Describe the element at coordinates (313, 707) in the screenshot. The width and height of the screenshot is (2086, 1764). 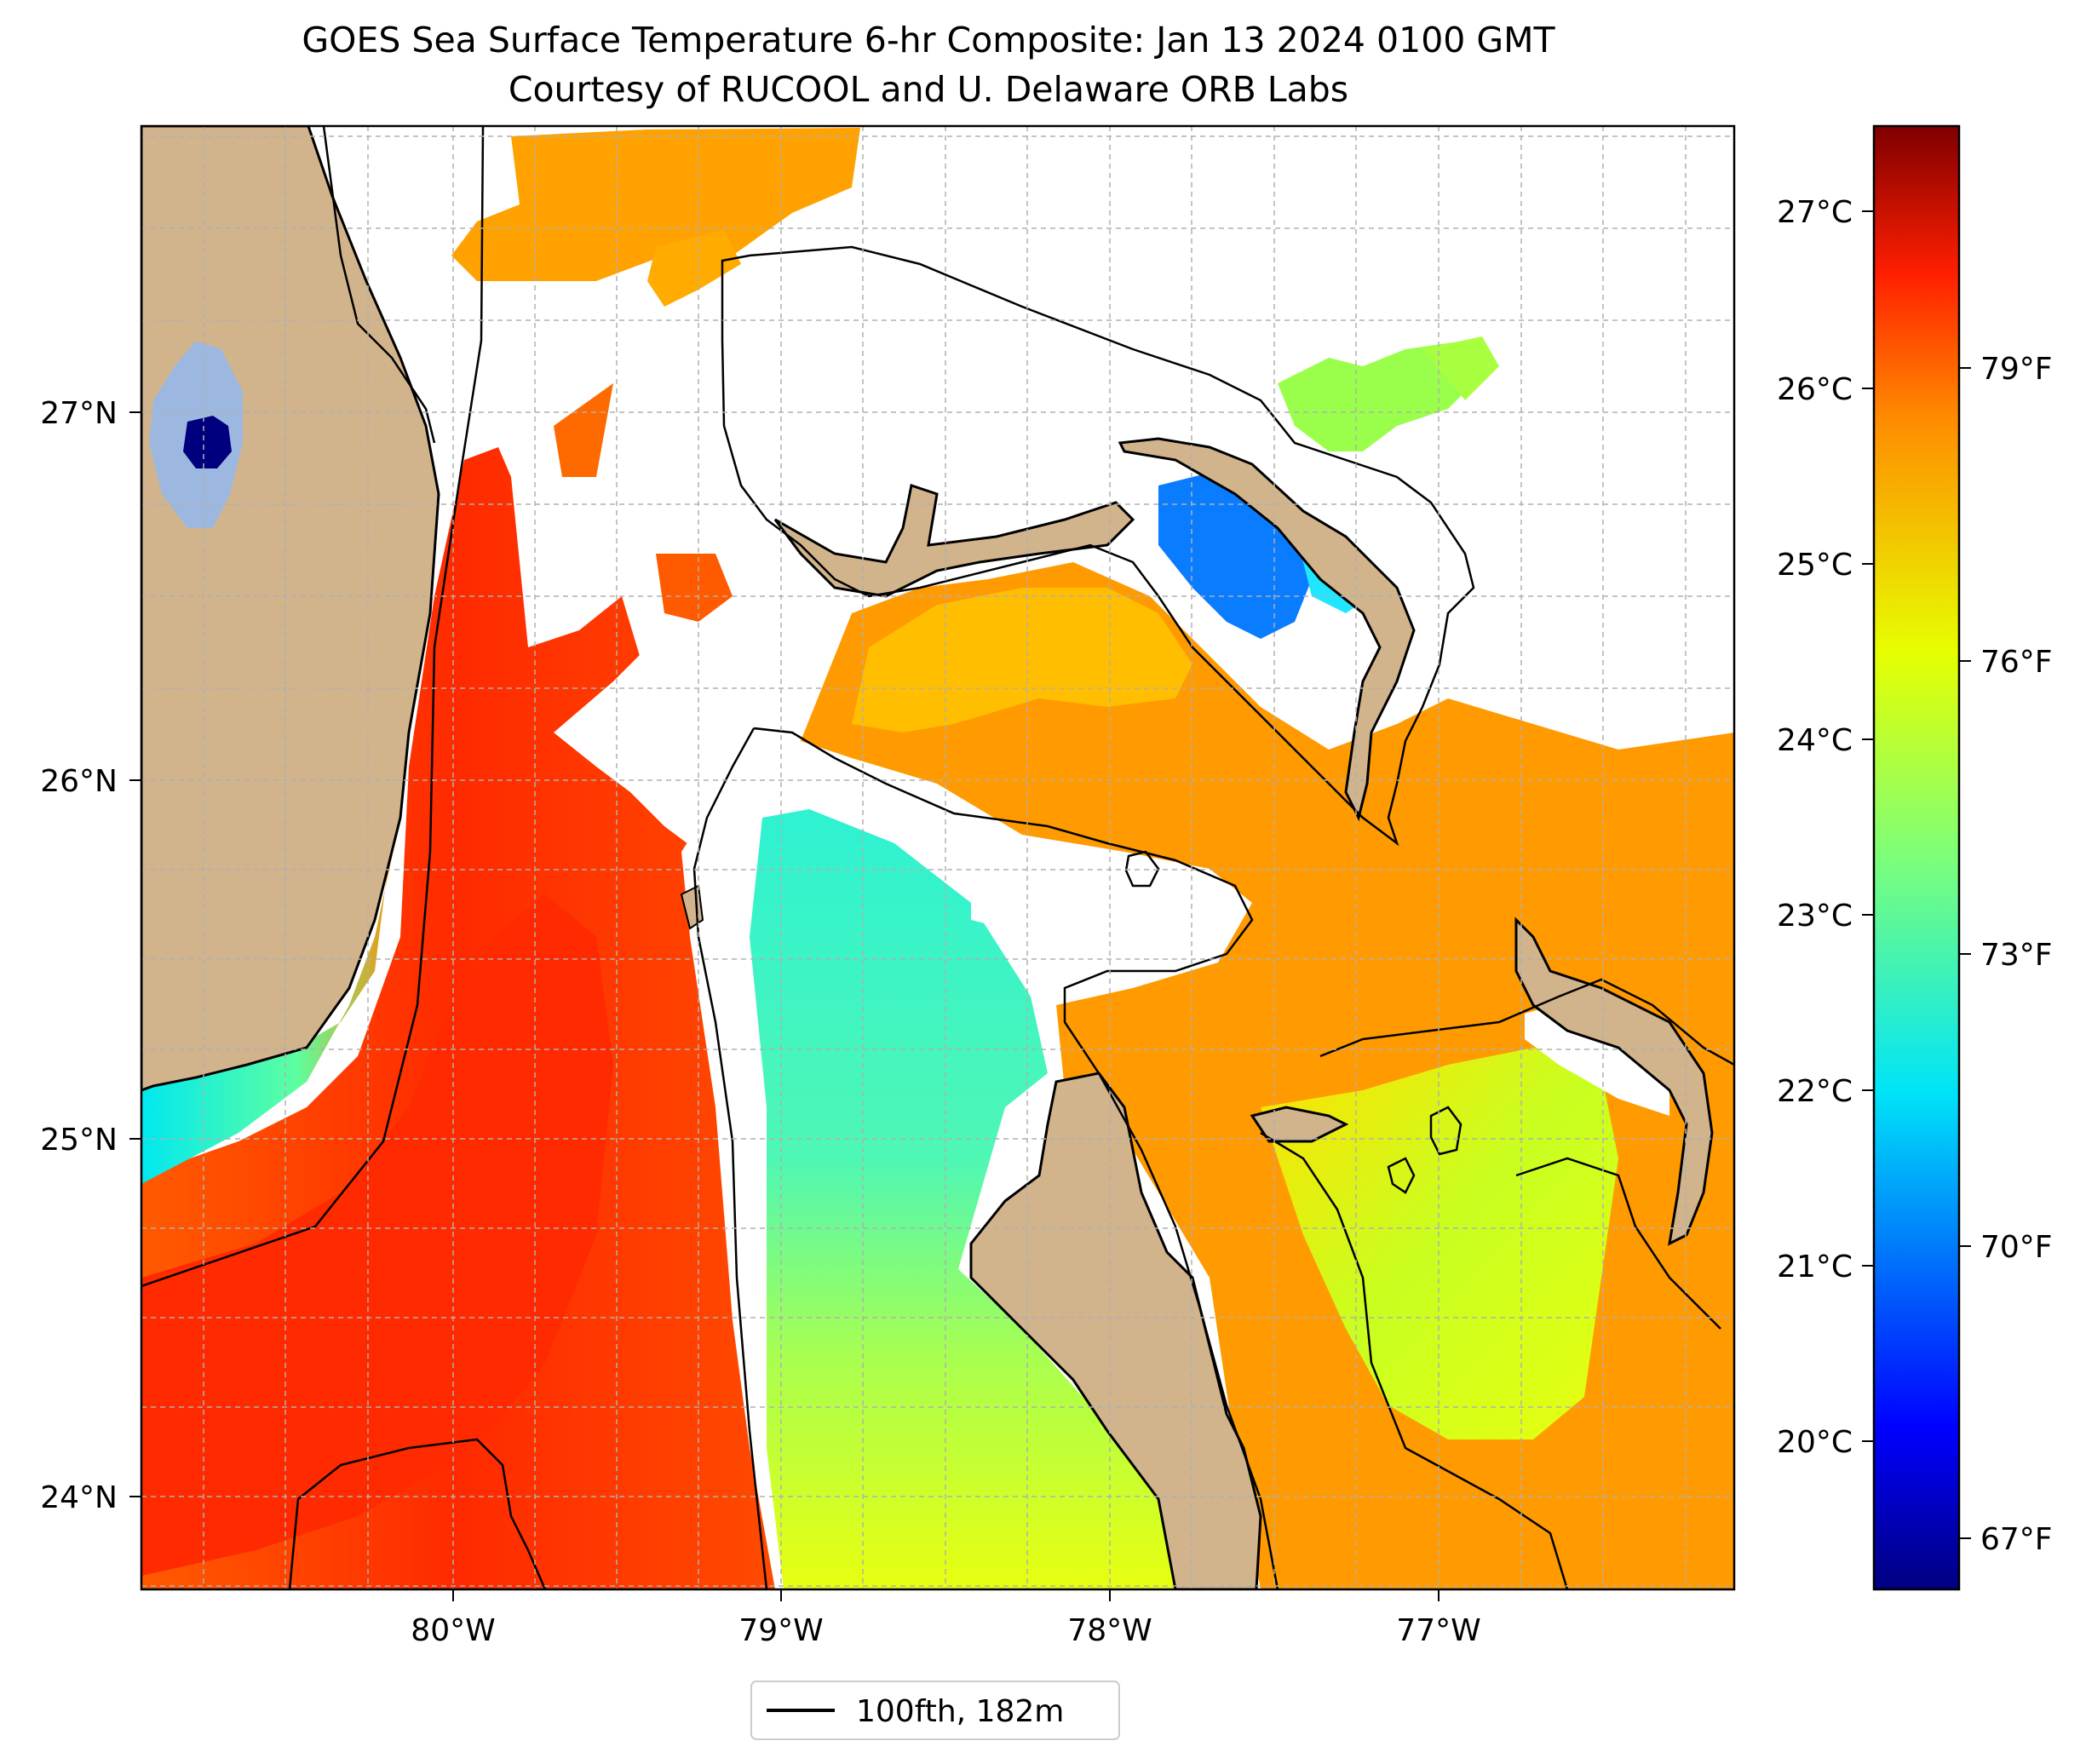
I see `isobath-florida-shelf` at that location.